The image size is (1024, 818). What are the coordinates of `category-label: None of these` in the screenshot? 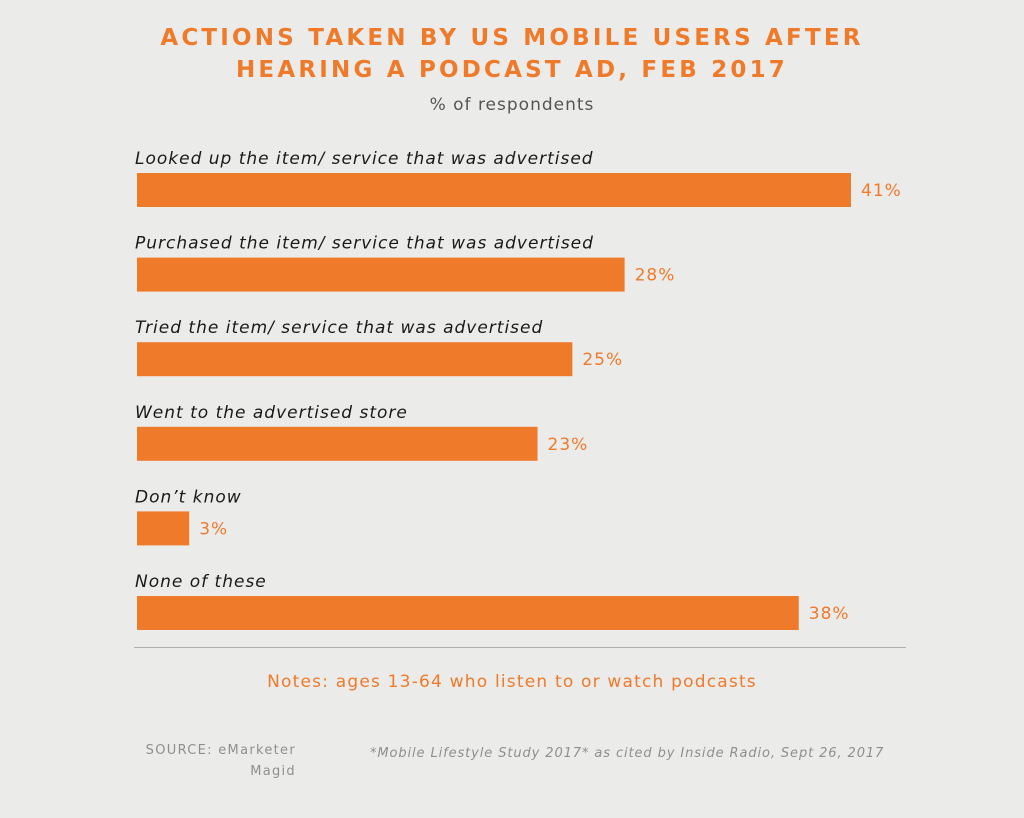 It's located at (201, 582).